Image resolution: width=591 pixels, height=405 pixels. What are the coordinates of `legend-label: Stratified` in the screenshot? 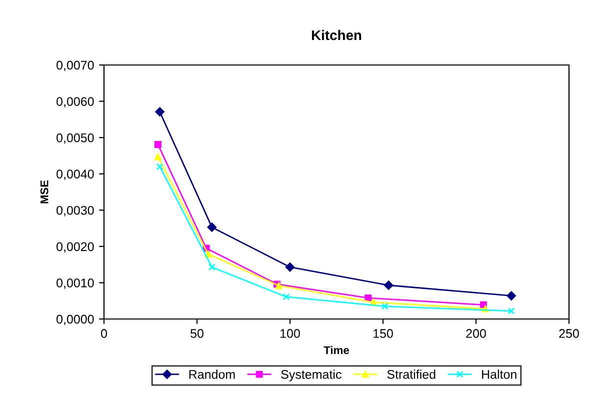 It's located at (411, 374).